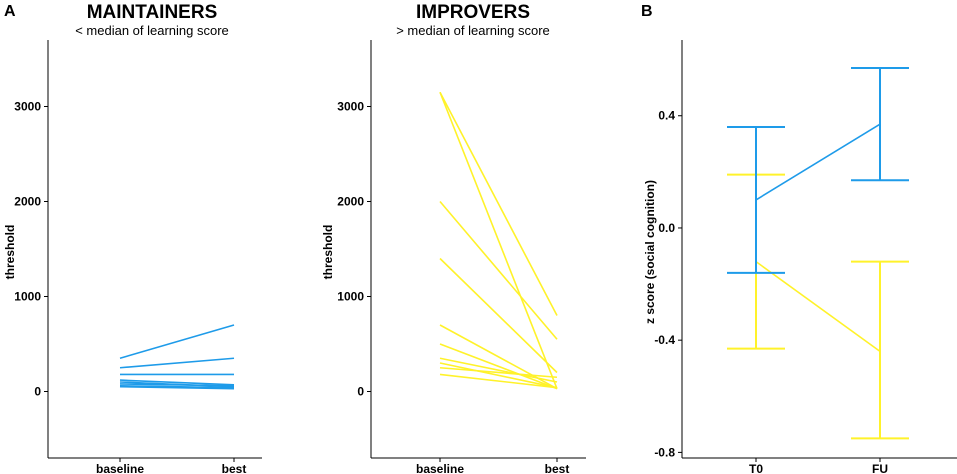  Describe the element at coordinates (473, 12) in the screenshot. I see `chart-title: IMPROVERS` at that location.